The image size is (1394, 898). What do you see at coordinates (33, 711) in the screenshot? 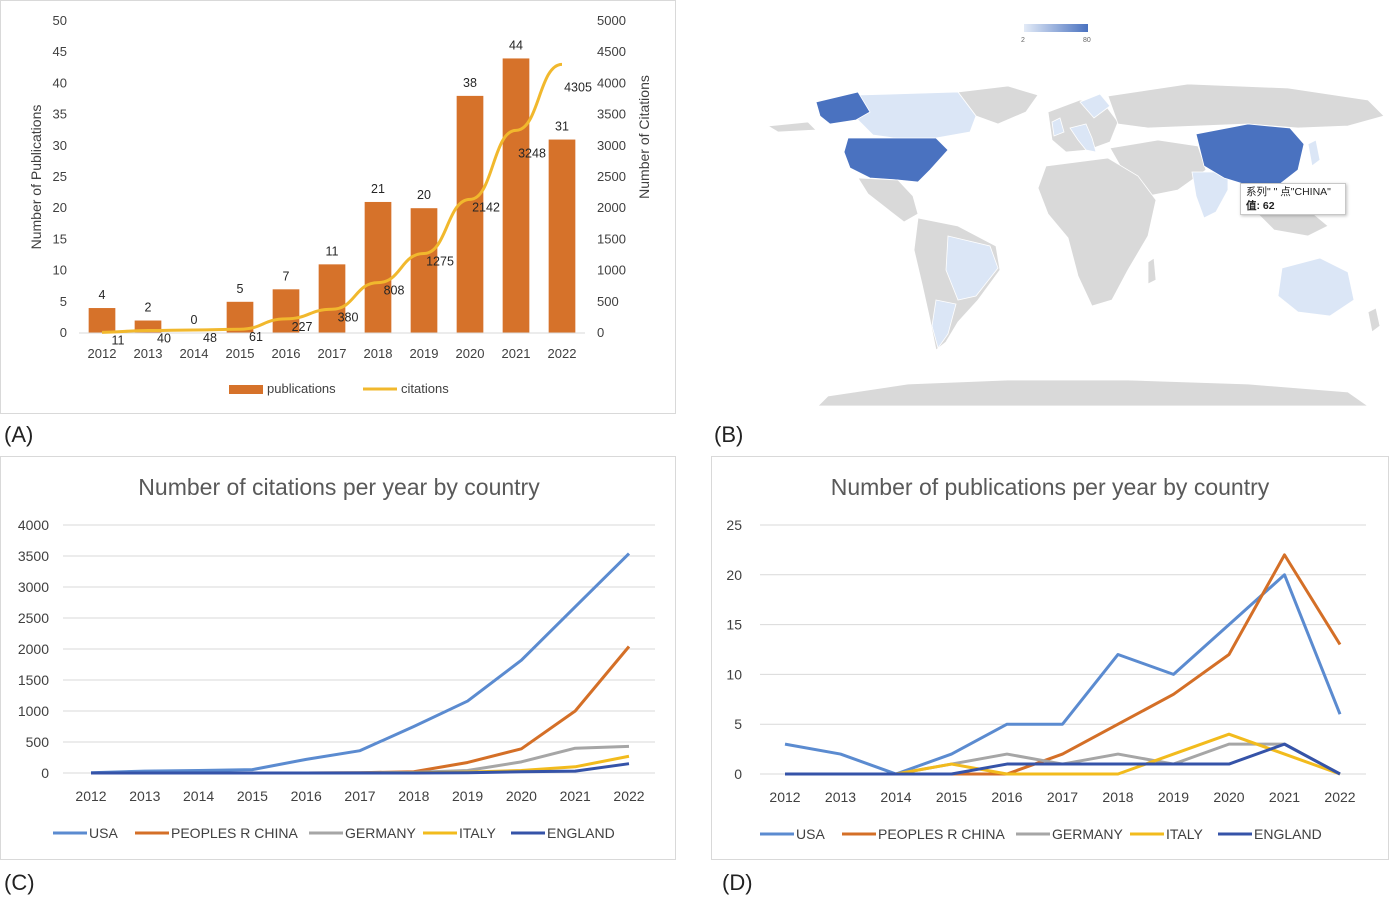
I see `y-tick-label: 1000` at bounding box center [33, 711].